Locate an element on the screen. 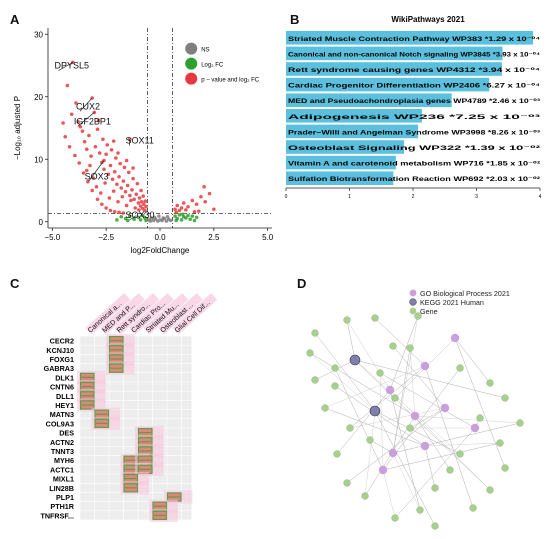  x-tick-label: 2.5 is located at coordinates (214, 237).